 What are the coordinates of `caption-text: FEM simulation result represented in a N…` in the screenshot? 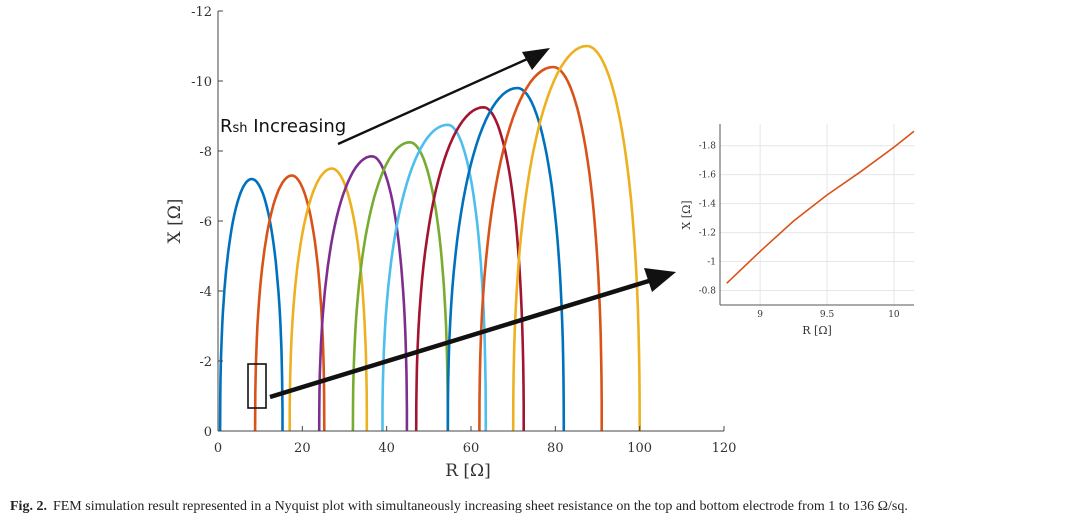 It's located at (480, 506).